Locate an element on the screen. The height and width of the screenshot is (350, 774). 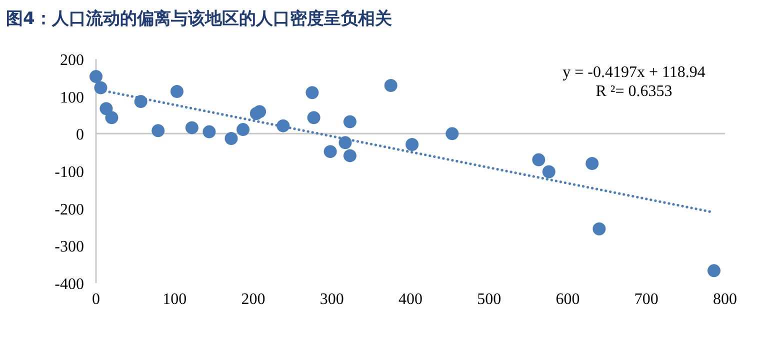
x-tick-label: 100 is located at coordinates (174, 299).